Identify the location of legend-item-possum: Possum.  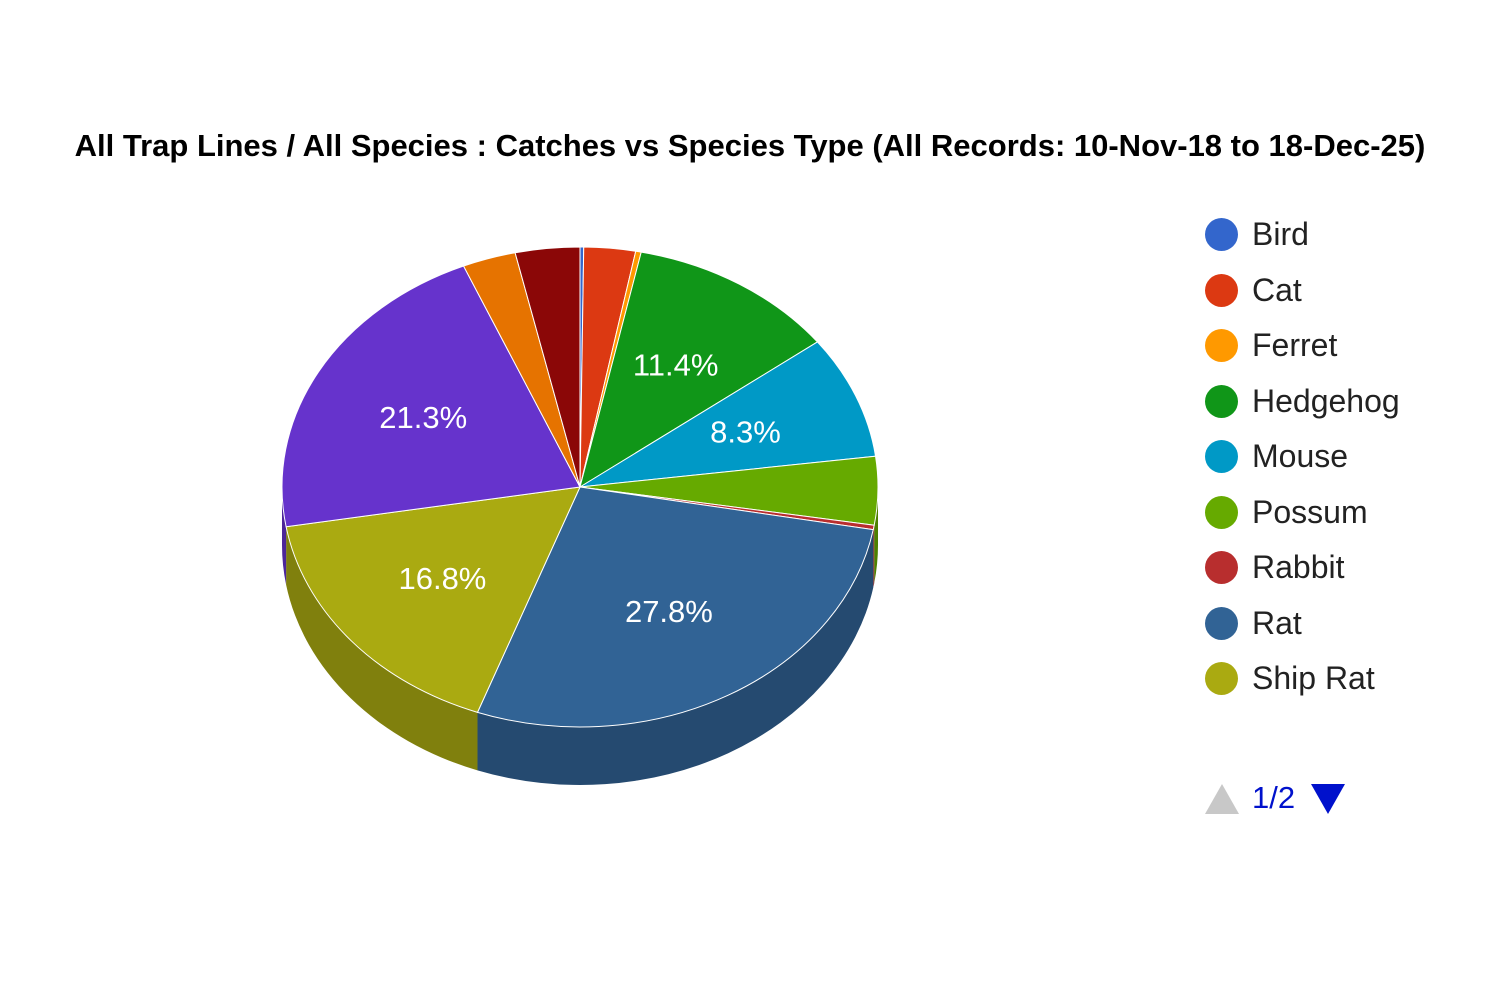
(1345, 512).